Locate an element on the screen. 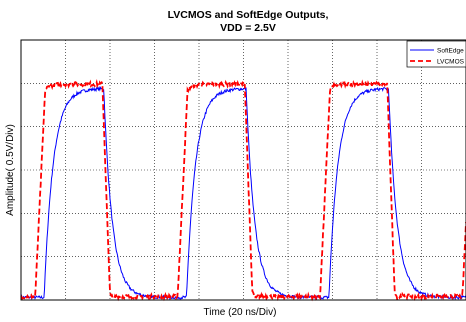  x-axis-label: Time (20 ns/Div) is located at coordinates (240, 312).